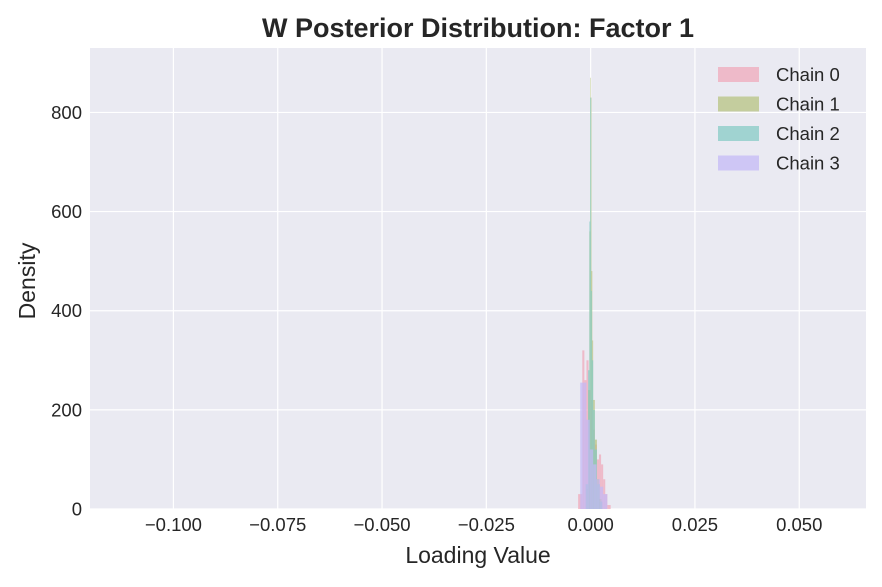  What do you see at coordinates (594, 293) in the screenshot?
I see `bars-layer` at bounding box center [594, 293].